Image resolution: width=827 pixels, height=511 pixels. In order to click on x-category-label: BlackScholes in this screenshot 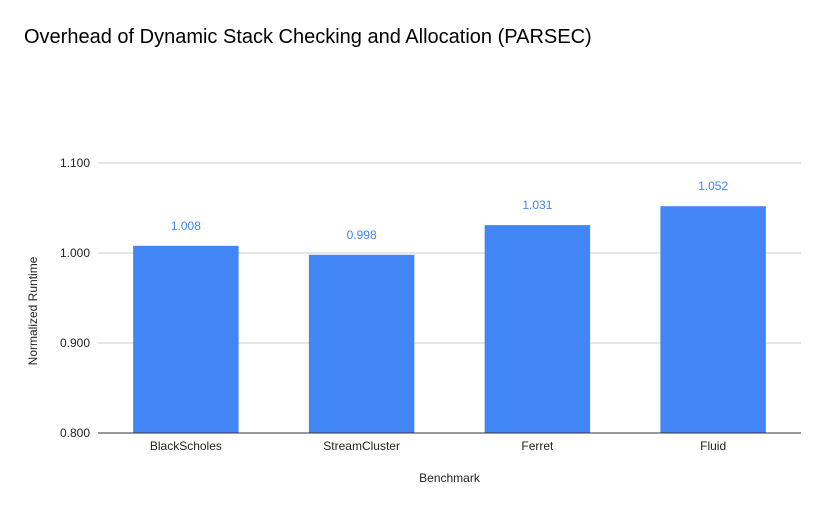, I will do `click(186, 446)`.